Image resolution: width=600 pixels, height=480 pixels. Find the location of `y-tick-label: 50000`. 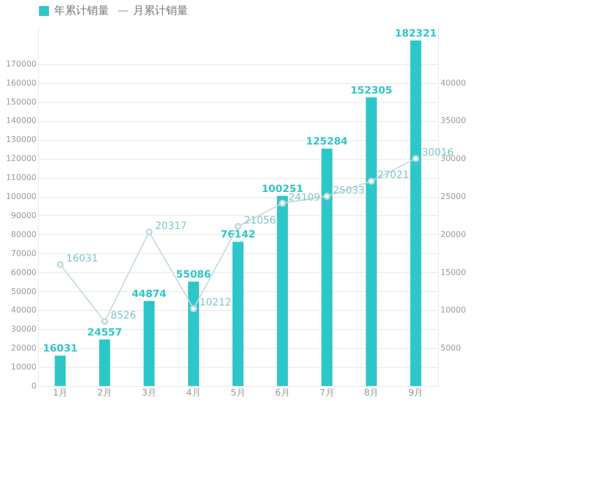

y-tick-label: 50000 is located at coordinates (23, 291).